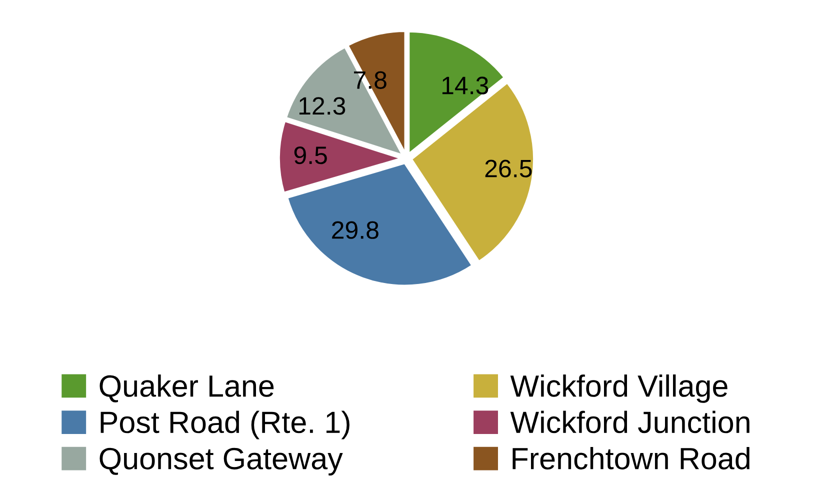 The width and height of the screenshot is (813, 503). Describe the element at coordinates (310, 155) in the screenshot. I see `data-label: 9.5` at that location.